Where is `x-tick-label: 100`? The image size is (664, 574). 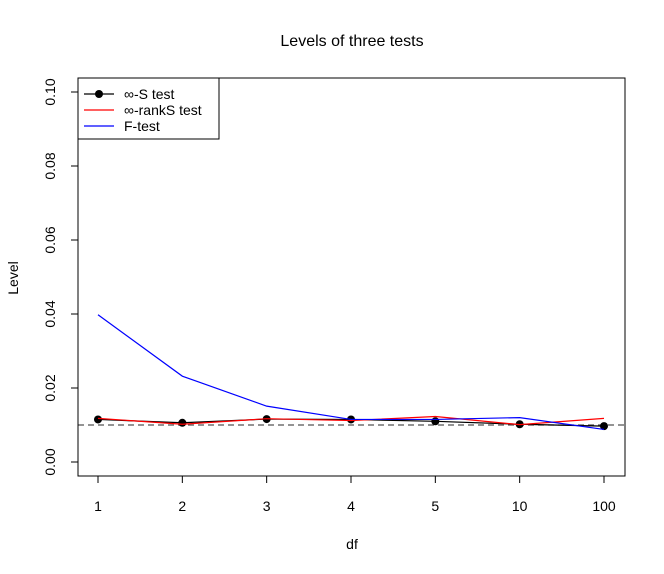
x-tick-label: 100 is located at coordinates (604, 506).